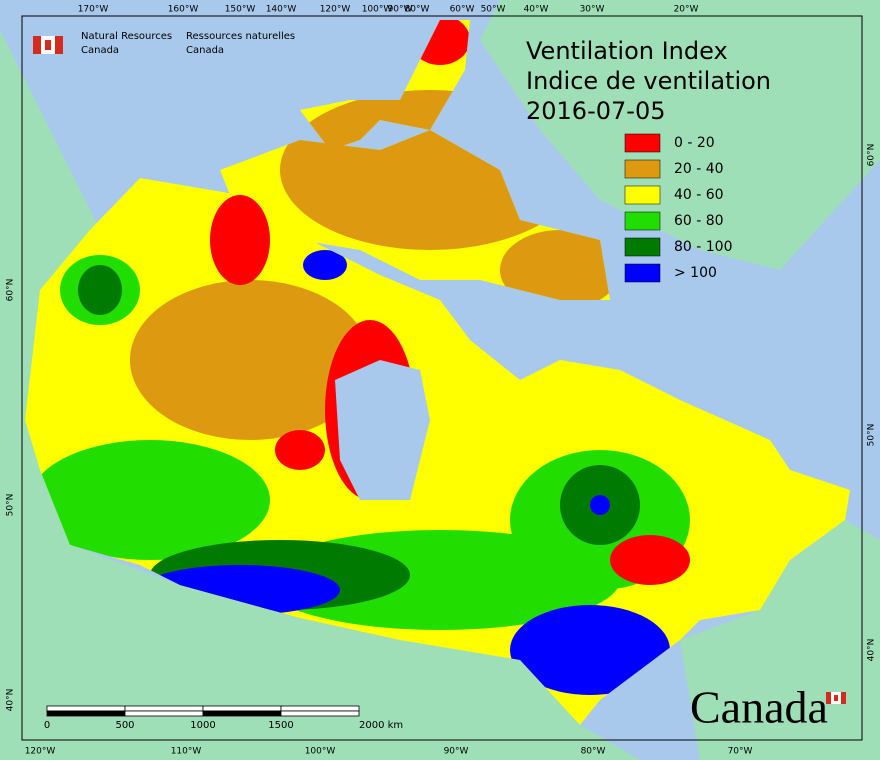 The image size is (880, 760). What do you see at coordinates (686, 10) in the screenshot?
I see `lon-label: 20°W` at bounding box center [686, 10].